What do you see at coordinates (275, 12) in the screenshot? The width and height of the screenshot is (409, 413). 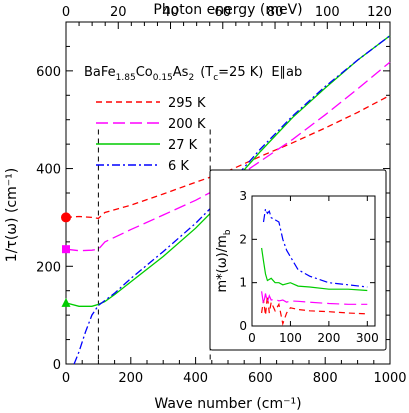 I see `top-tick-label: 80` at bounding box center [275, 12].